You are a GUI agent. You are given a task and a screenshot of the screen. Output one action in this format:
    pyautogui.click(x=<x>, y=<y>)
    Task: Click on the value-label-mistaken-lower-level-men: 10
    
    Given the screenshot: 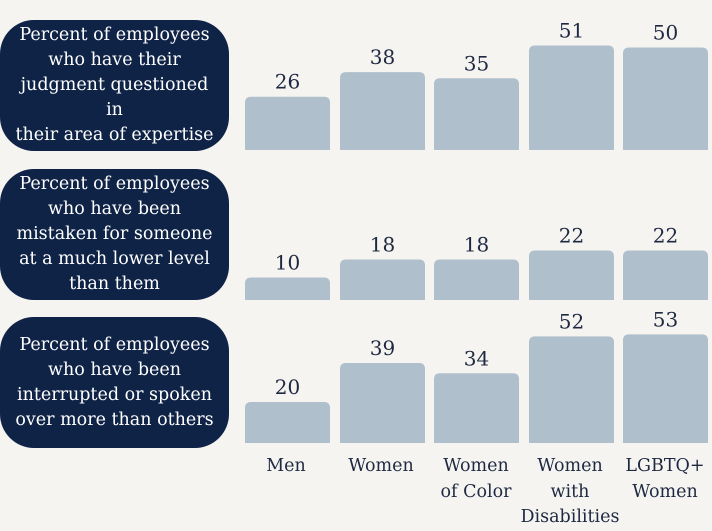 What is the action you would take?
    pyautogui.click(x=287, y=263)
    